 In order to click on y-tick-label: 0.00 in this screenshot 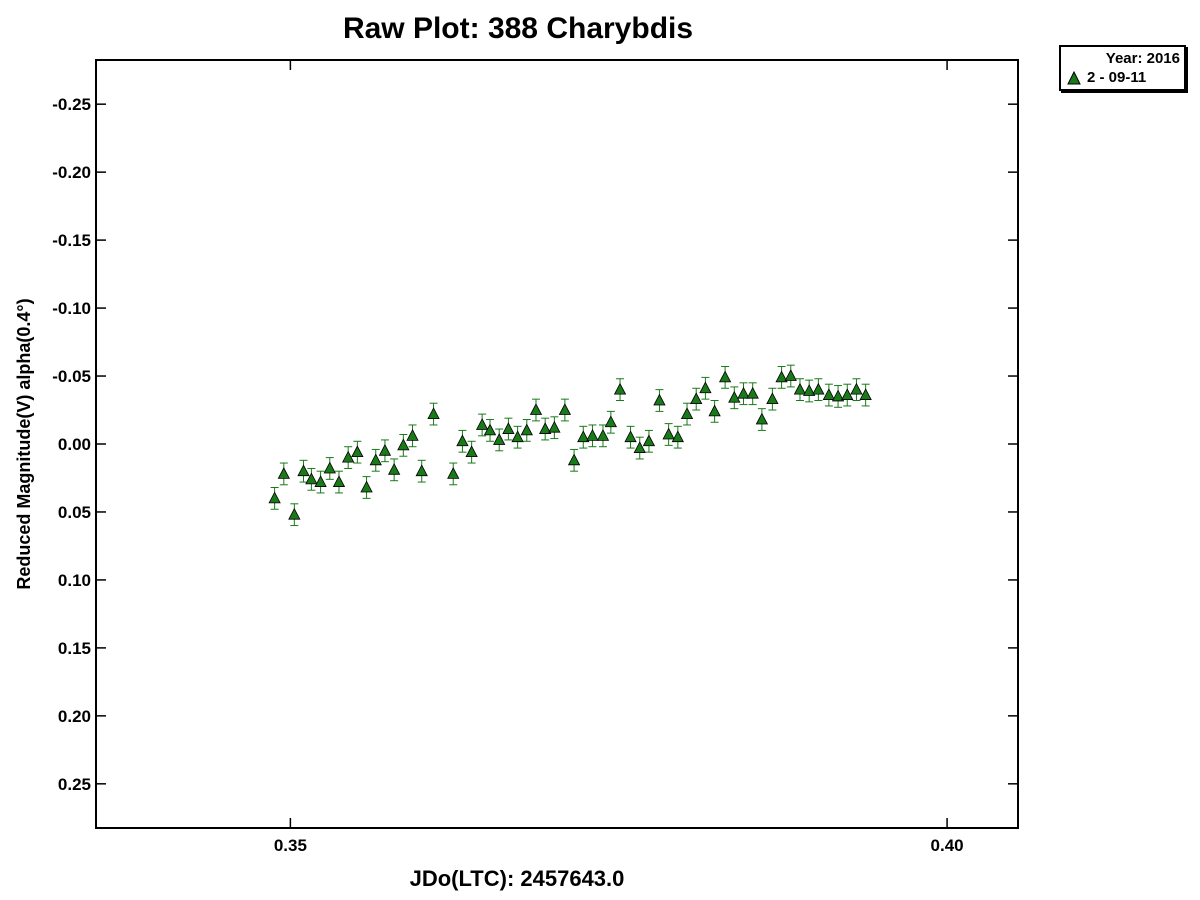, I will do `click(74, 444)`.